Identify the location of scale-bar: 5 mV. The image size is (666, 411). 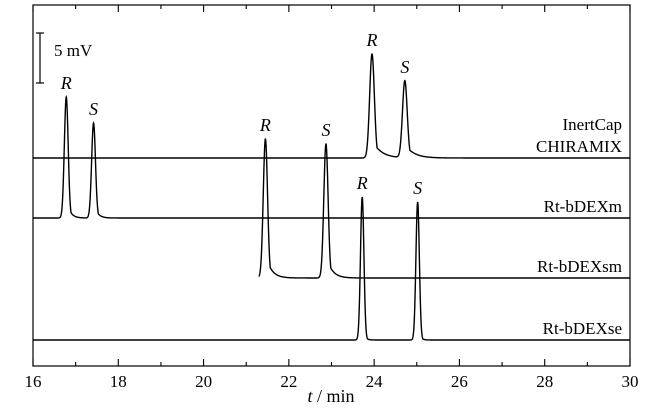
(64, 58).